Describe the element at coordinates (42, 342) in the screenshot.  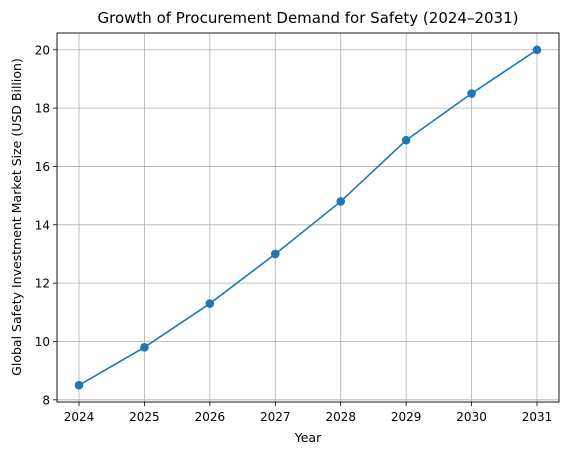
I see `y-tick-label: 10` at that location.